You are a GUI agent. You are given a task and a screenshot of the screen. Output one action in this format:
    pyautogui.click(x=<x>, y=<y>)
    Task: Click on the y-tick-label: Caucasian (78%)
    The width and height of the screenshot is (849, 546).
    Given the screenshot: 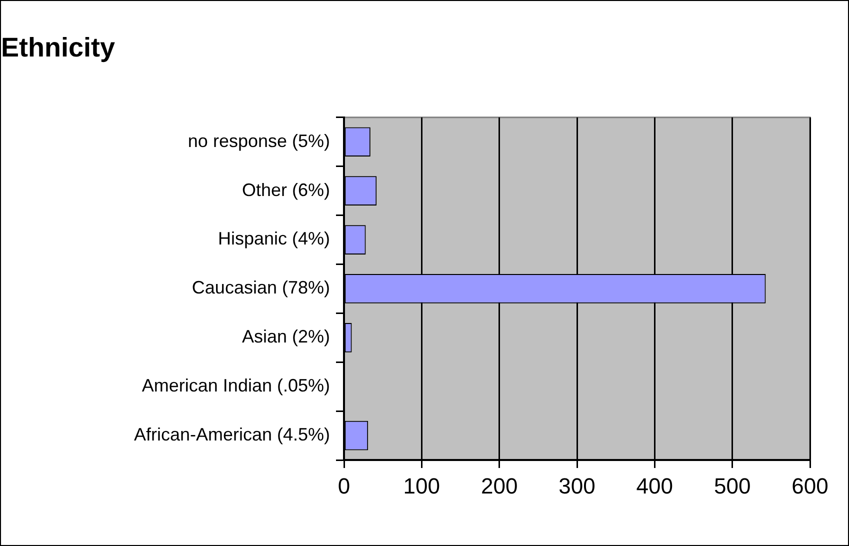 What is the action you would take?
    pyautogui.click(x=261, y=288)
    